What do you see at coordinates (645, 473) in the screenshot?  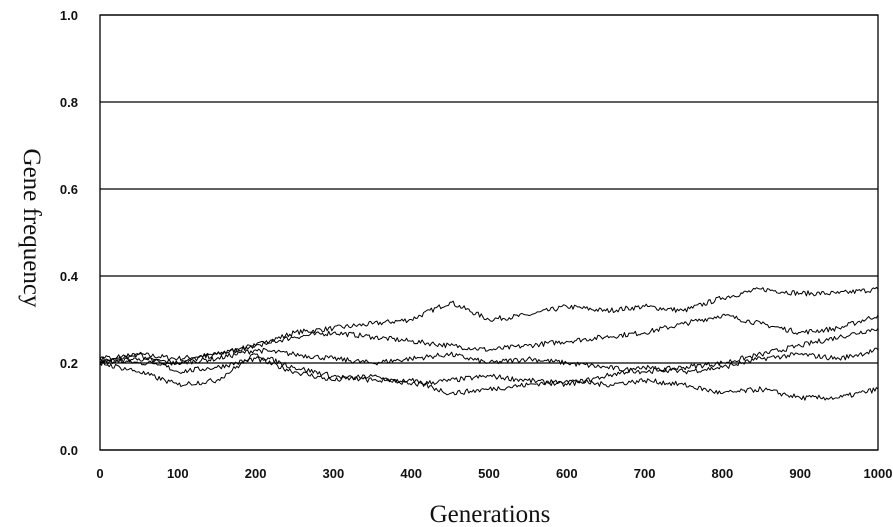 I see `x-tick-label: 700` at bounding box center [645, 473].